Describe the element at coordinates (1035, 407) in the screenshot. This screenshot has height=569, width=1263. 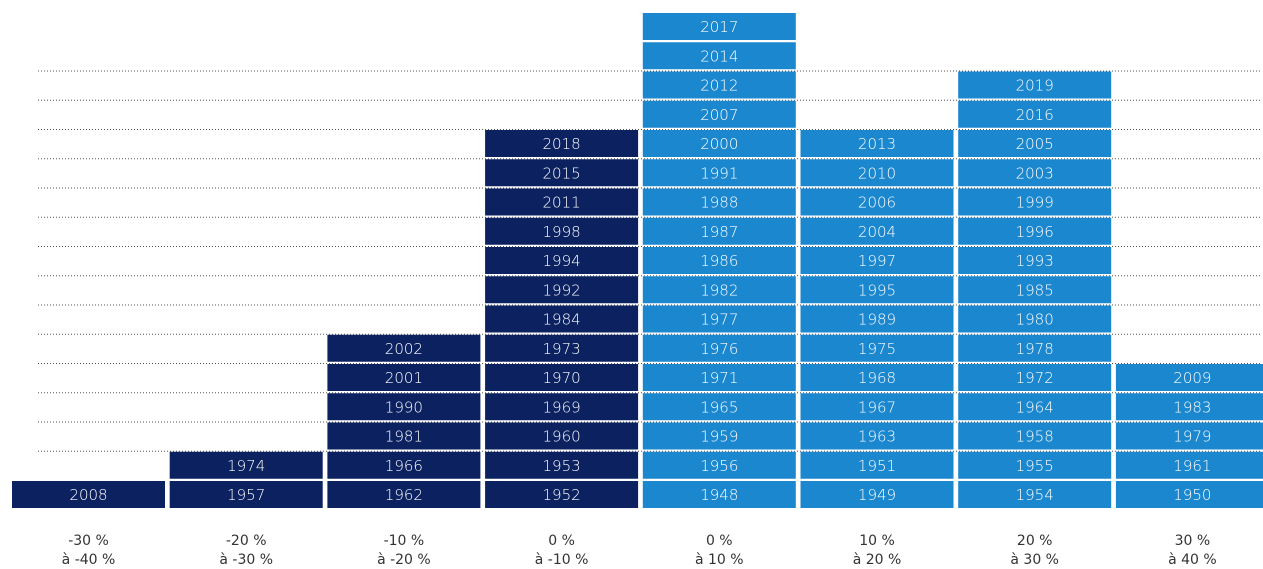
I see `year-label: 1964` at that location.